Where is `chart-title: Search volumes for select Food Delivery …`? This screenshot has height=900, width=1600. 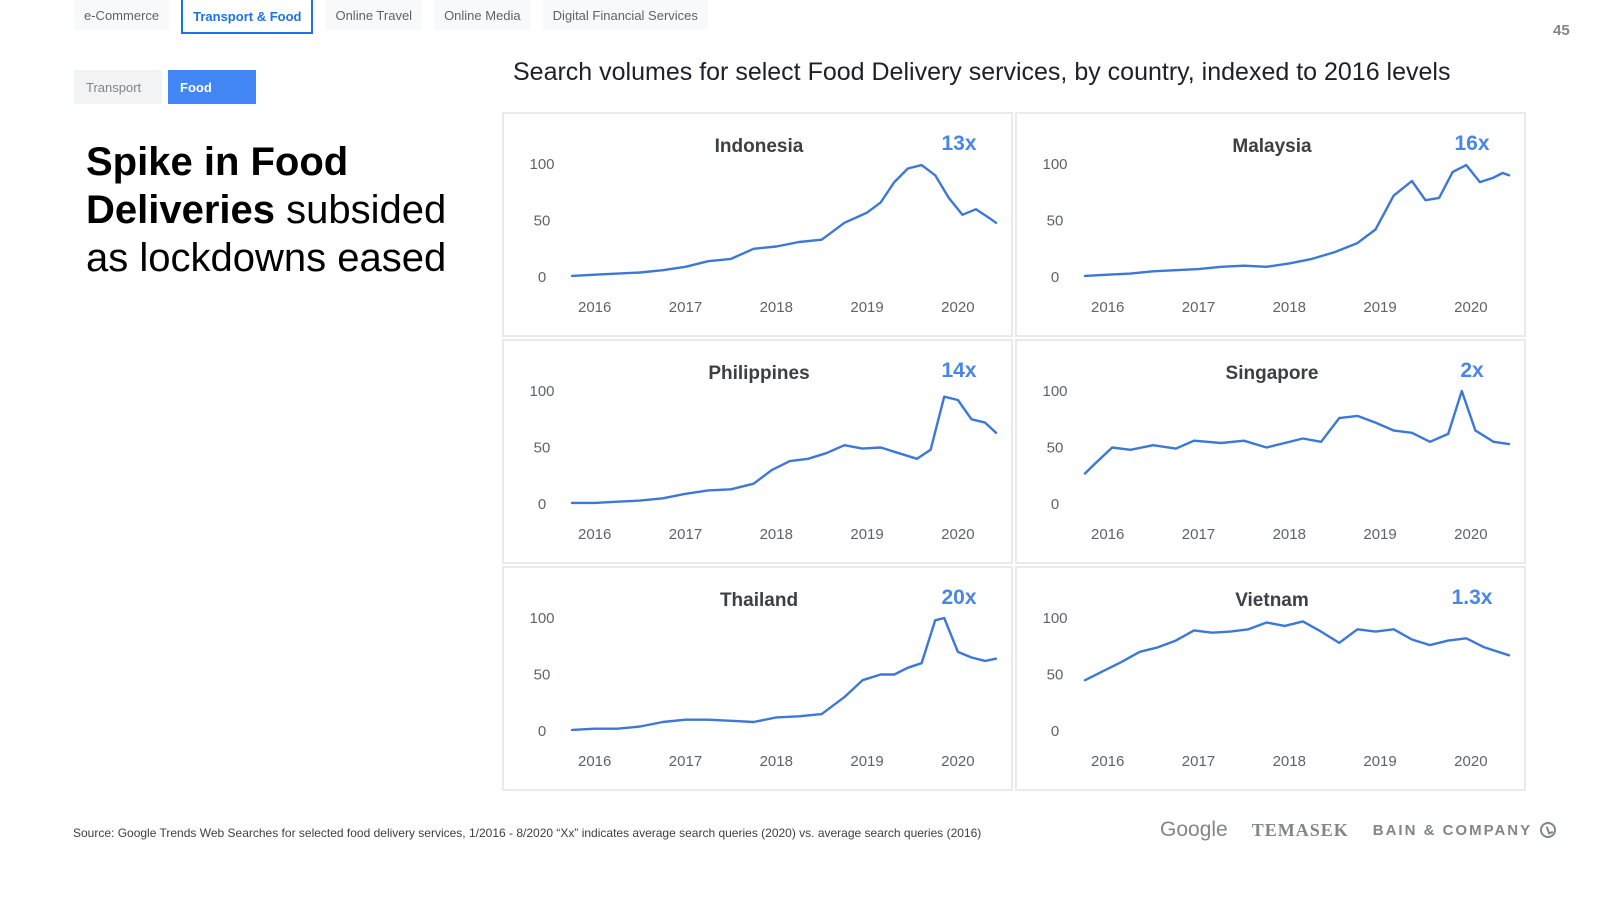
chart-title: Search volumes for select Food Delivery … is located at coordinates (982, 72).